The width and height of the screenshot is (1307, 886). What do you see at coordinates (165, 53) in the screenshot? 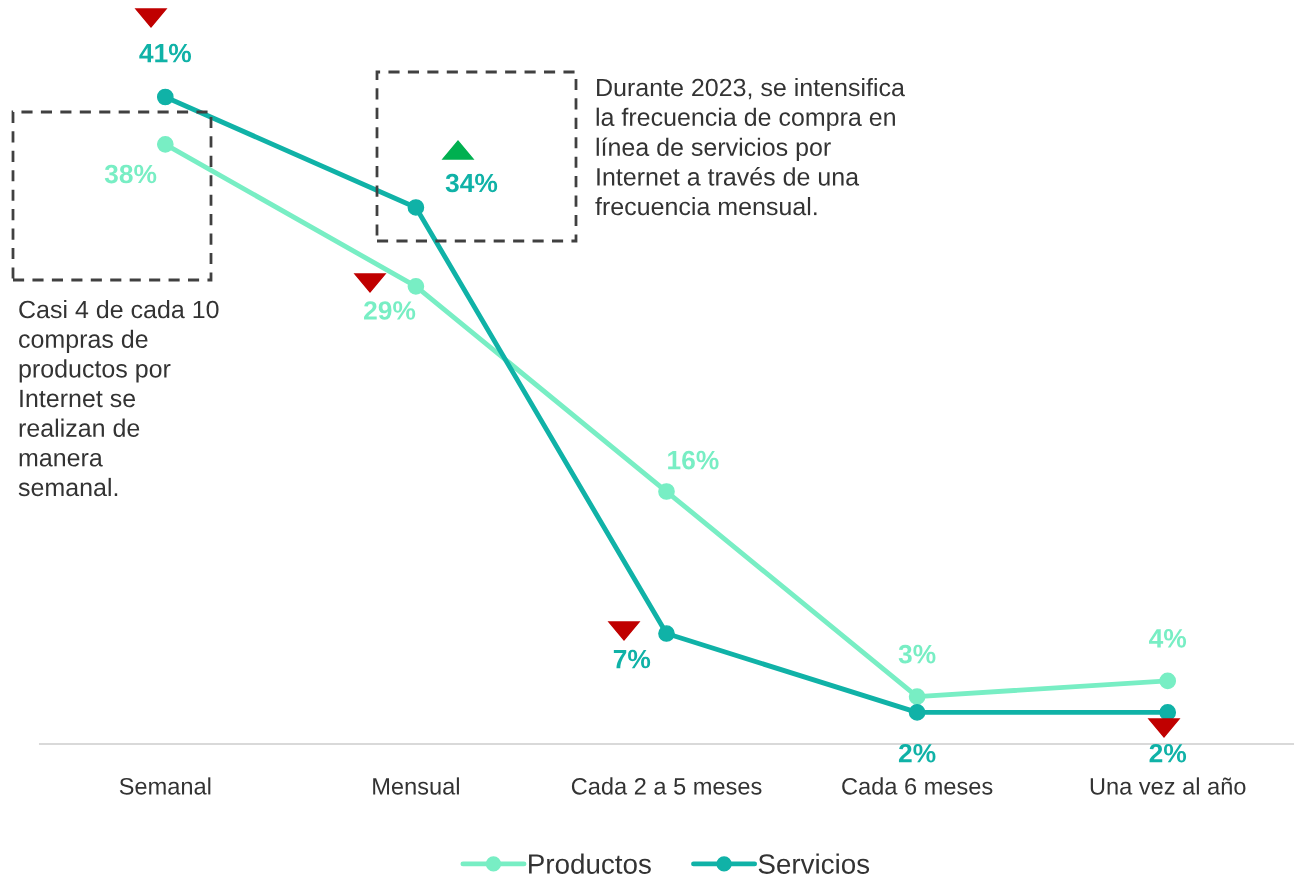
I see `data-label: 41%` at bounding box center [165, 53].